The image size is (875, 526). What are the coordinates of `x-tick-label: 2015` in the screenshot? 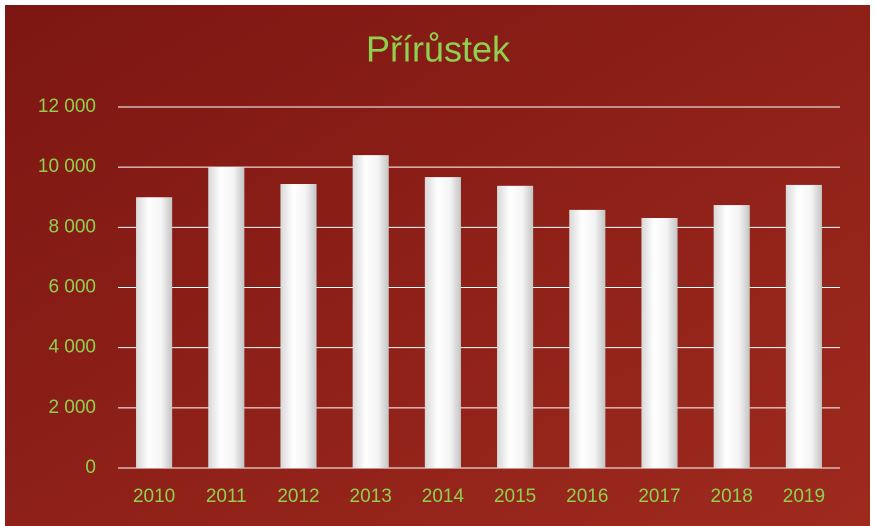 It's located at (515, 496).